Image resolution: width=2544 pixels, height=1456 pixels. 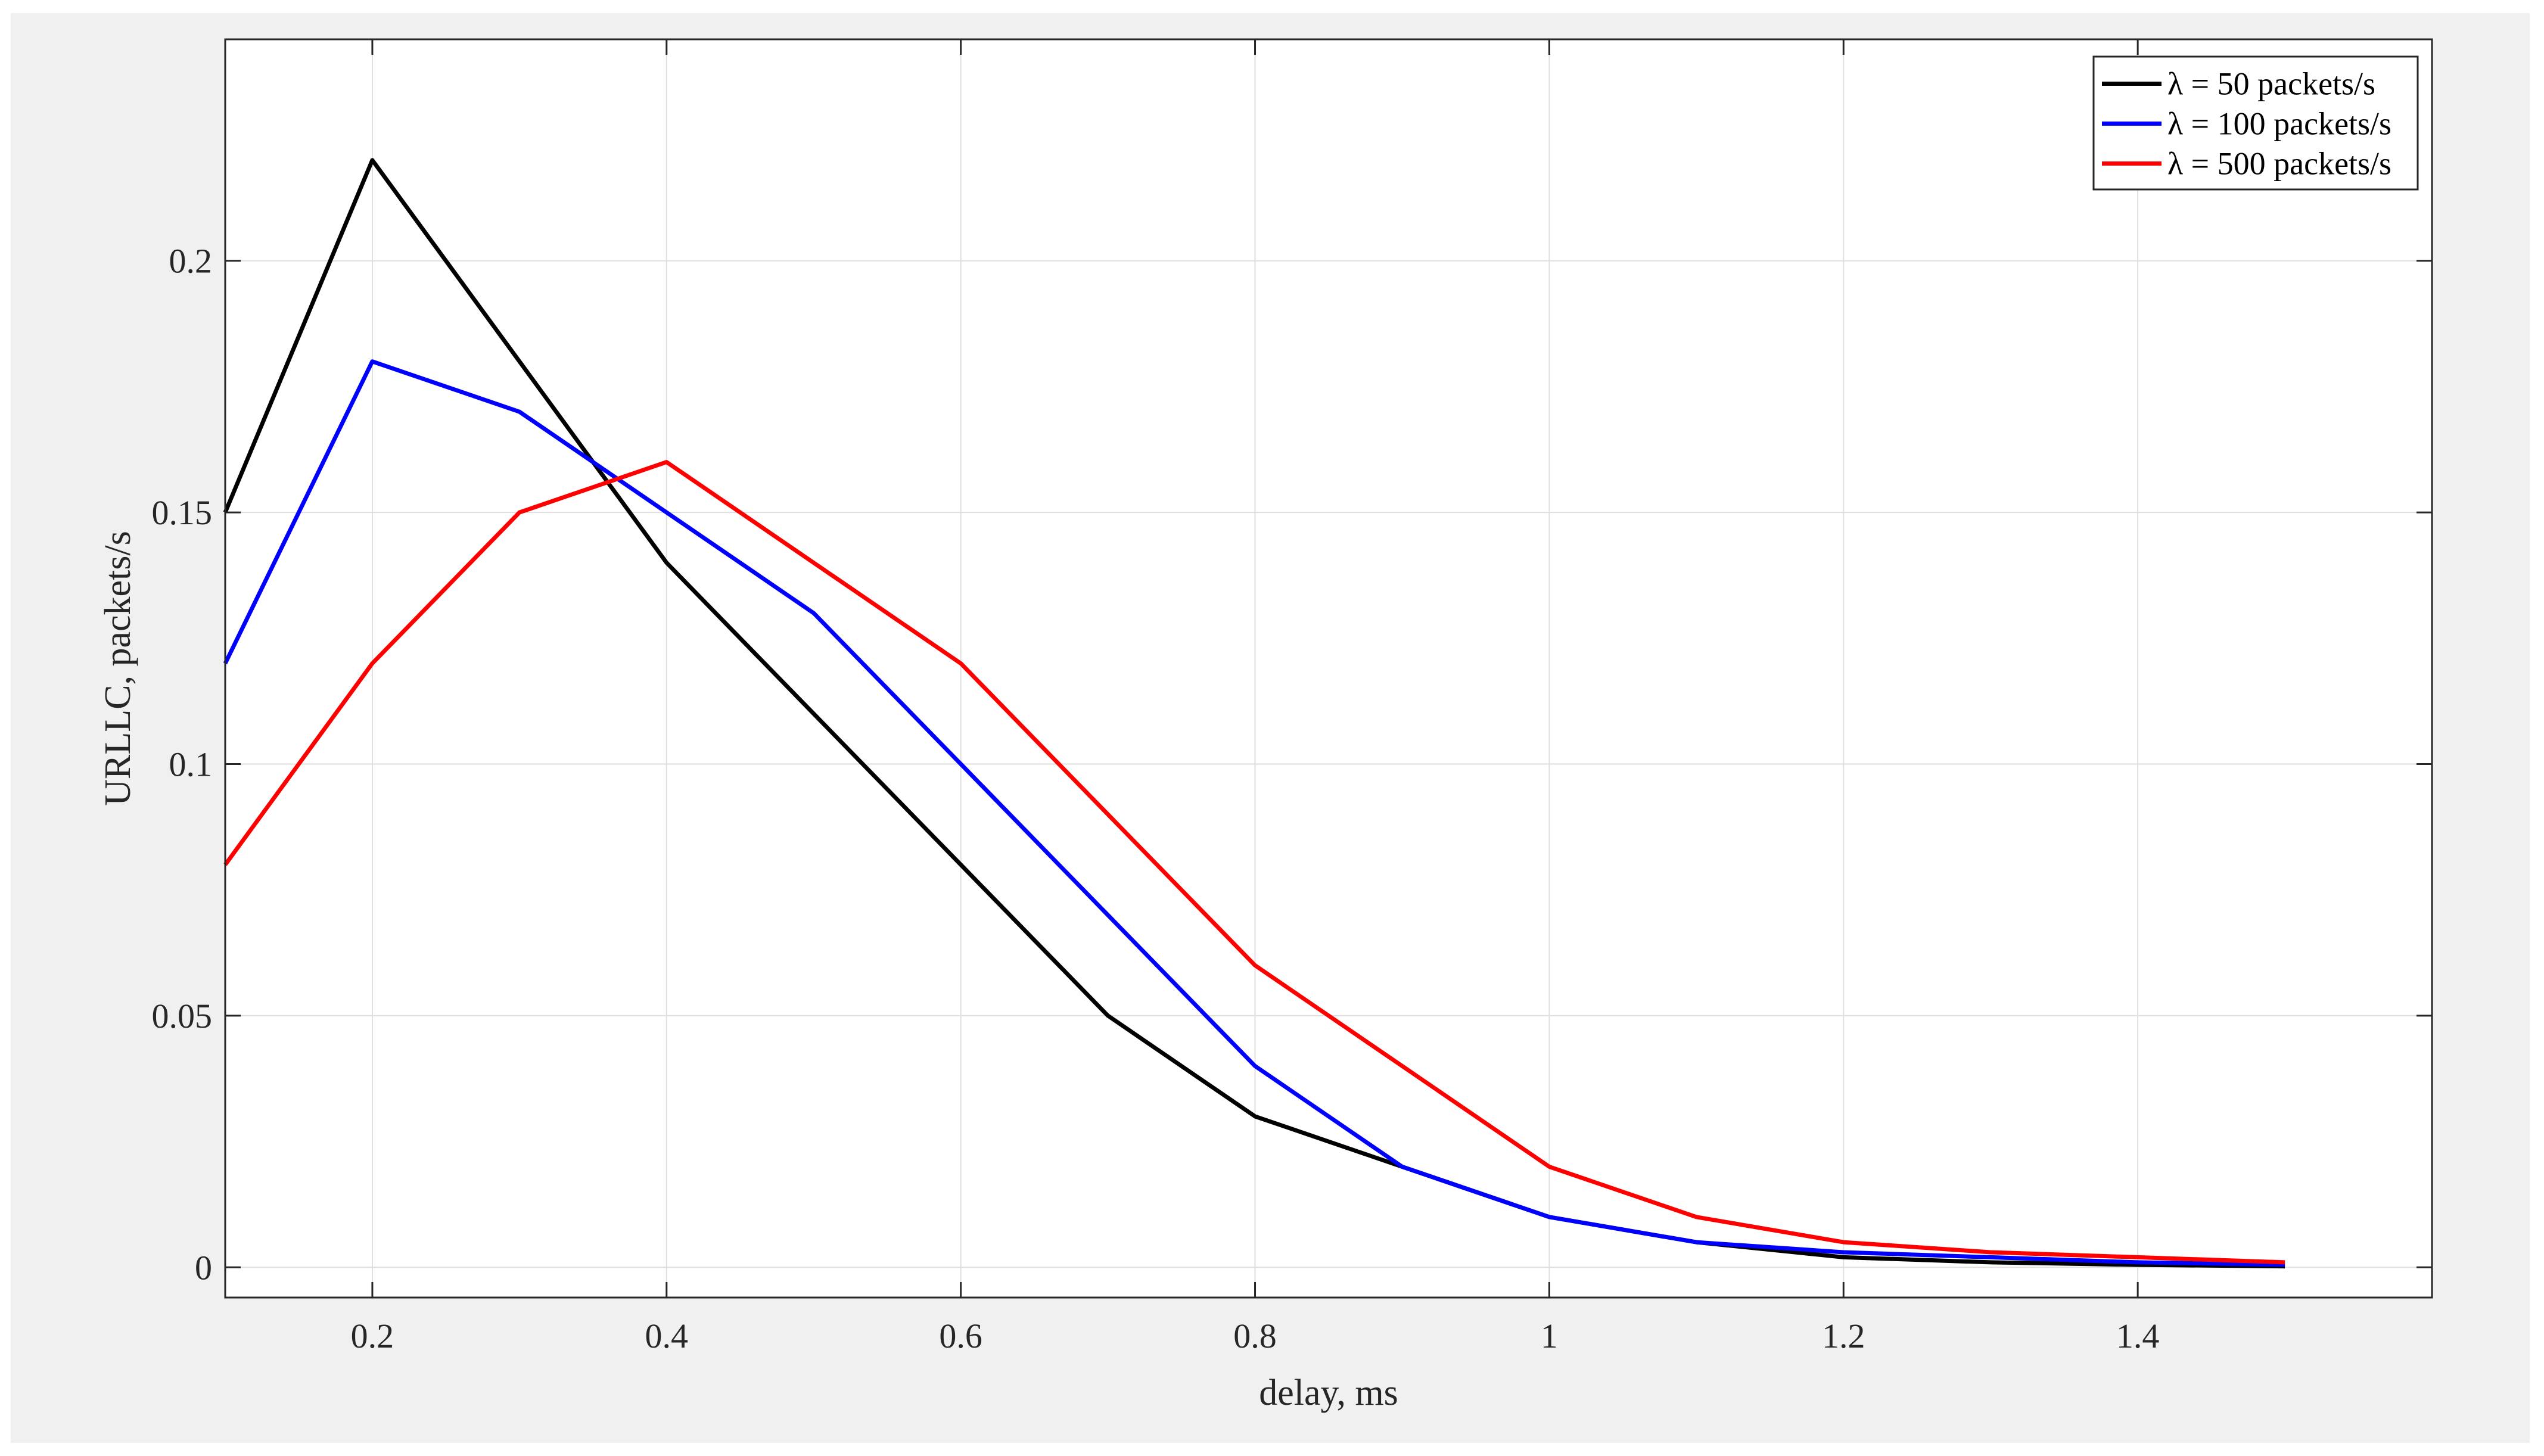 I want to click on y-tick-label: 0.2, so click(x=191, y=261).